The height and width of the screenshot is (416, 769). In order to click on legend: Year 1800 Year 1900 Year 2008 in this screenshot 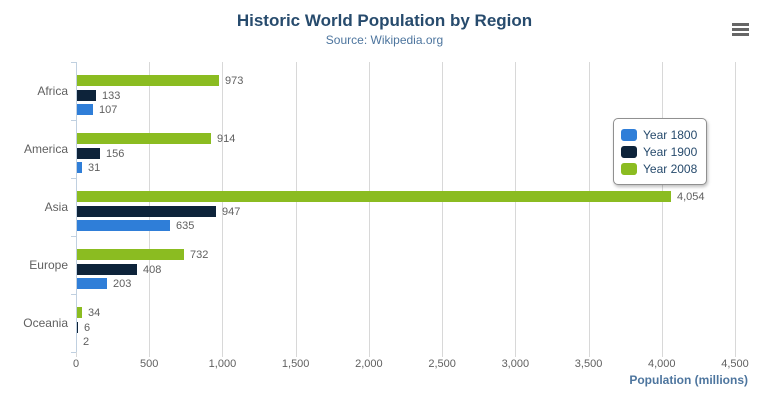, I will do `click(660, 151)`.